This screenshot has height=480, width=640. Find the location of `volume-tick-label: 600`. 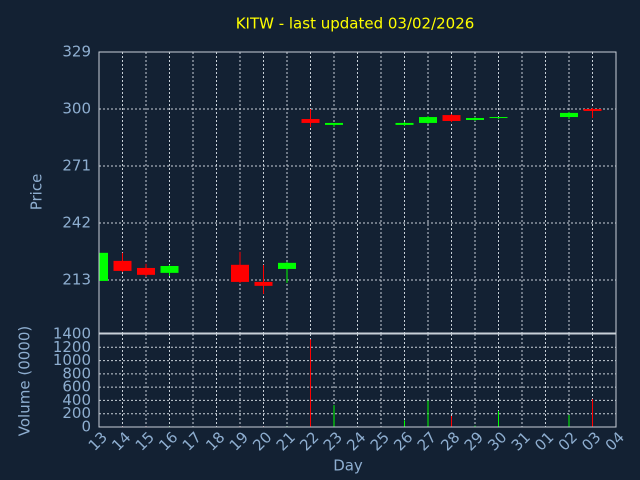

volume-tick-label: 600 is located at coordinates (76, 387).